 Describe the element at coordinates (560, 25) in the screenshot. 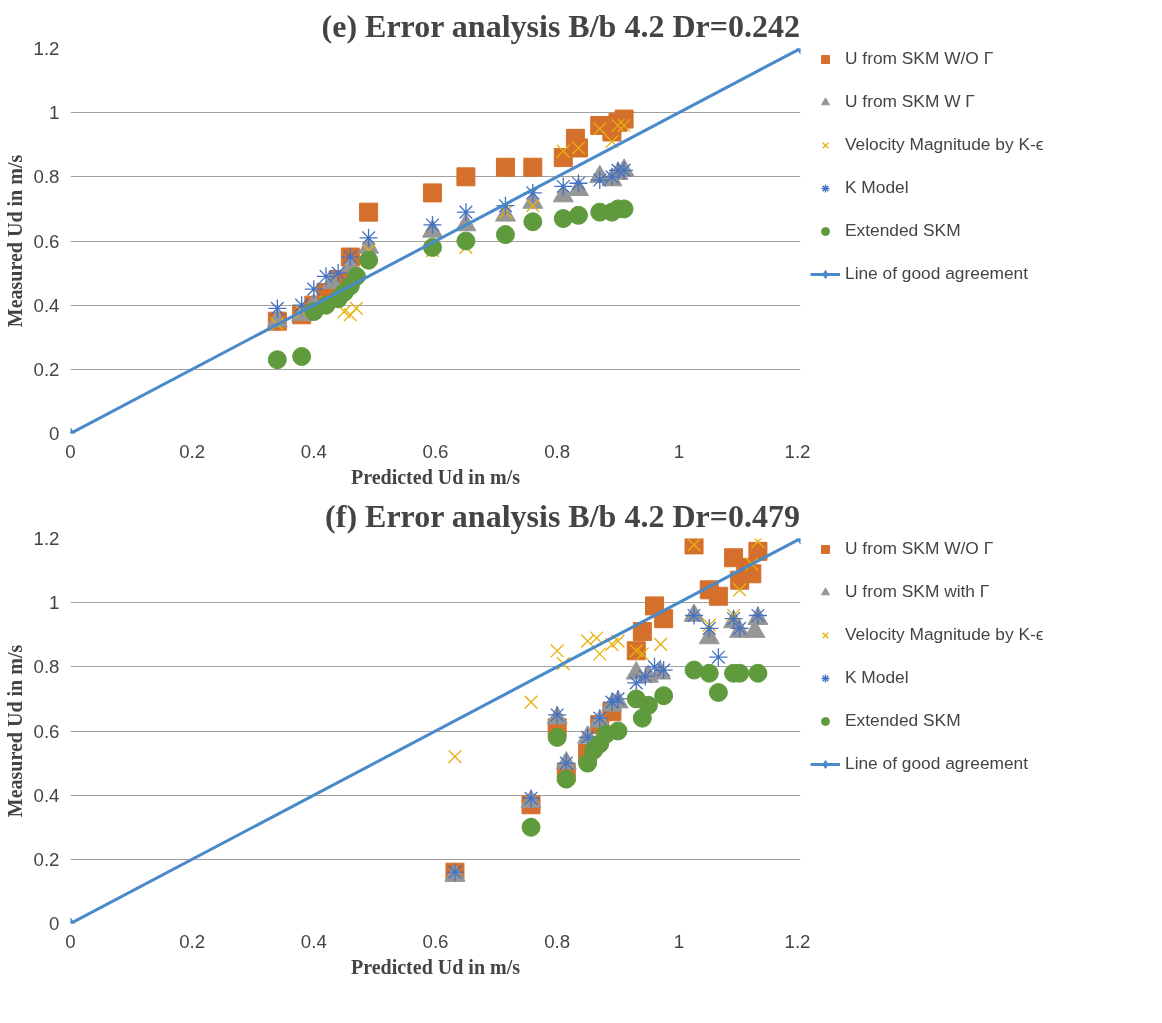

I see `chart-title: (e) Error analysis B/b 4.2 Dr=0.242` at that location.